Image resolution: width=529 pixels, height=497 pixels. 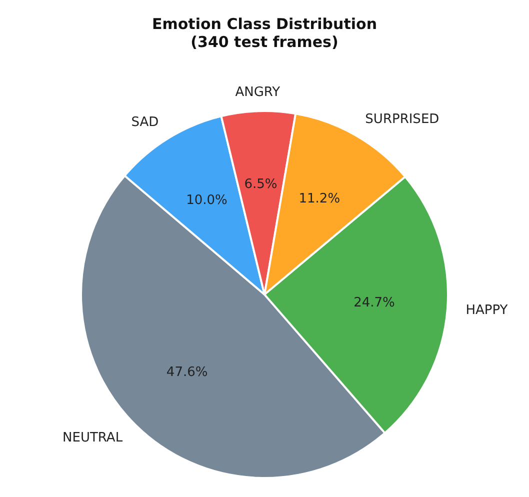 What do you see at coordinates (257, 92) in the screenshot?
I see `slice-label: ANGRY` at bounding box center [257, 92].